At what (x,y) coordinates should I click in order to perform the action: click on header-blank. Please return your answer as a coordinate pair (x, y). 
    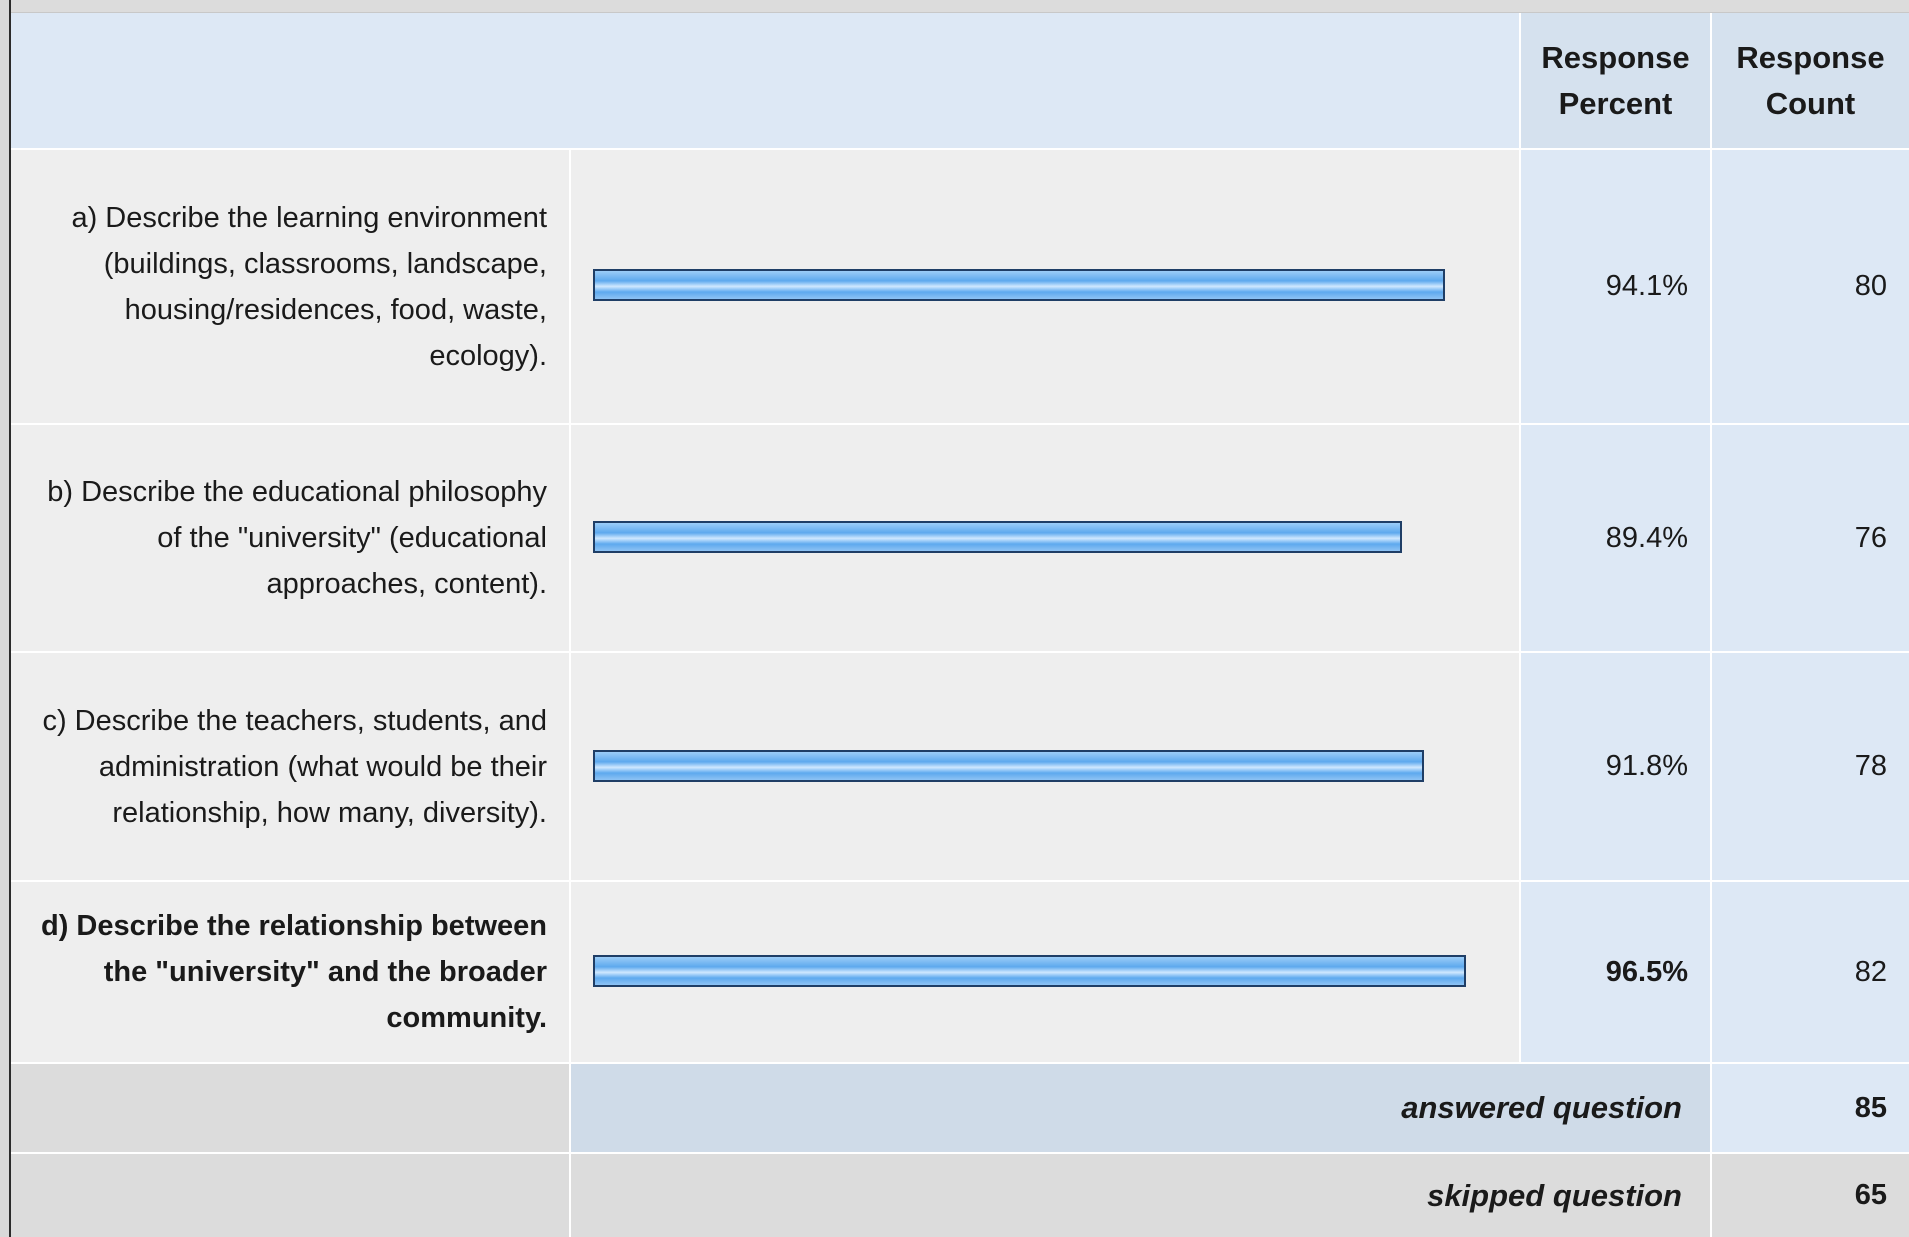
    Looking at the image, I should click on (765, 81).